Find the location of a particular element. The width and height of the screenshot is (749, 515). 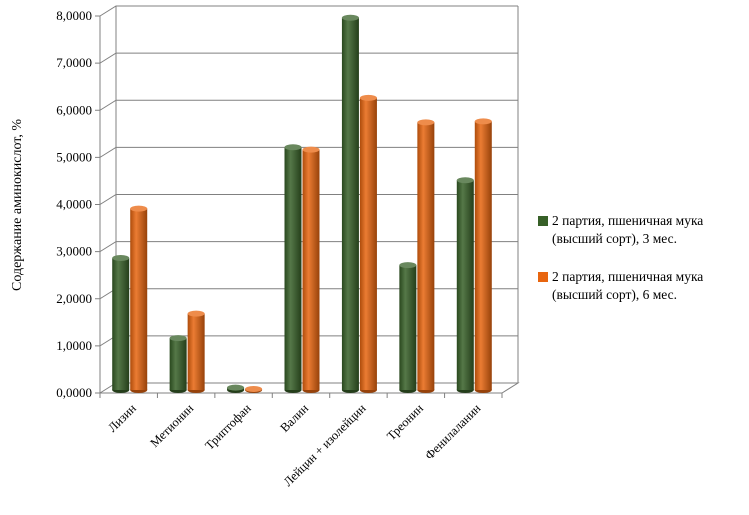

x-category-label: Фенилаланин is located at coordinates (452, 431).